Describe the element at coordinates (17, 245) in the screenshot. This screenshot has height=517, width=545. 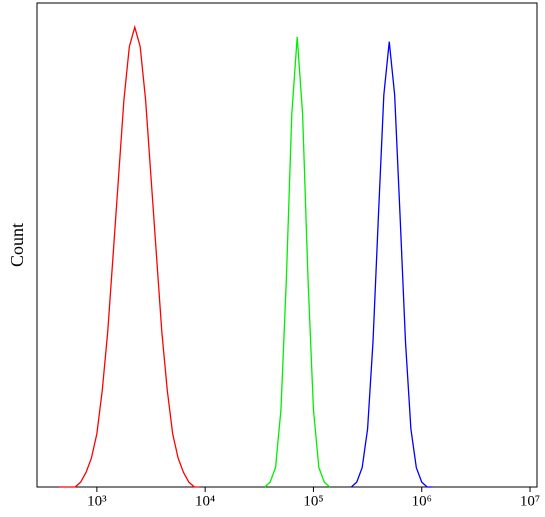
I see `y-axis-label: Count` at that location.